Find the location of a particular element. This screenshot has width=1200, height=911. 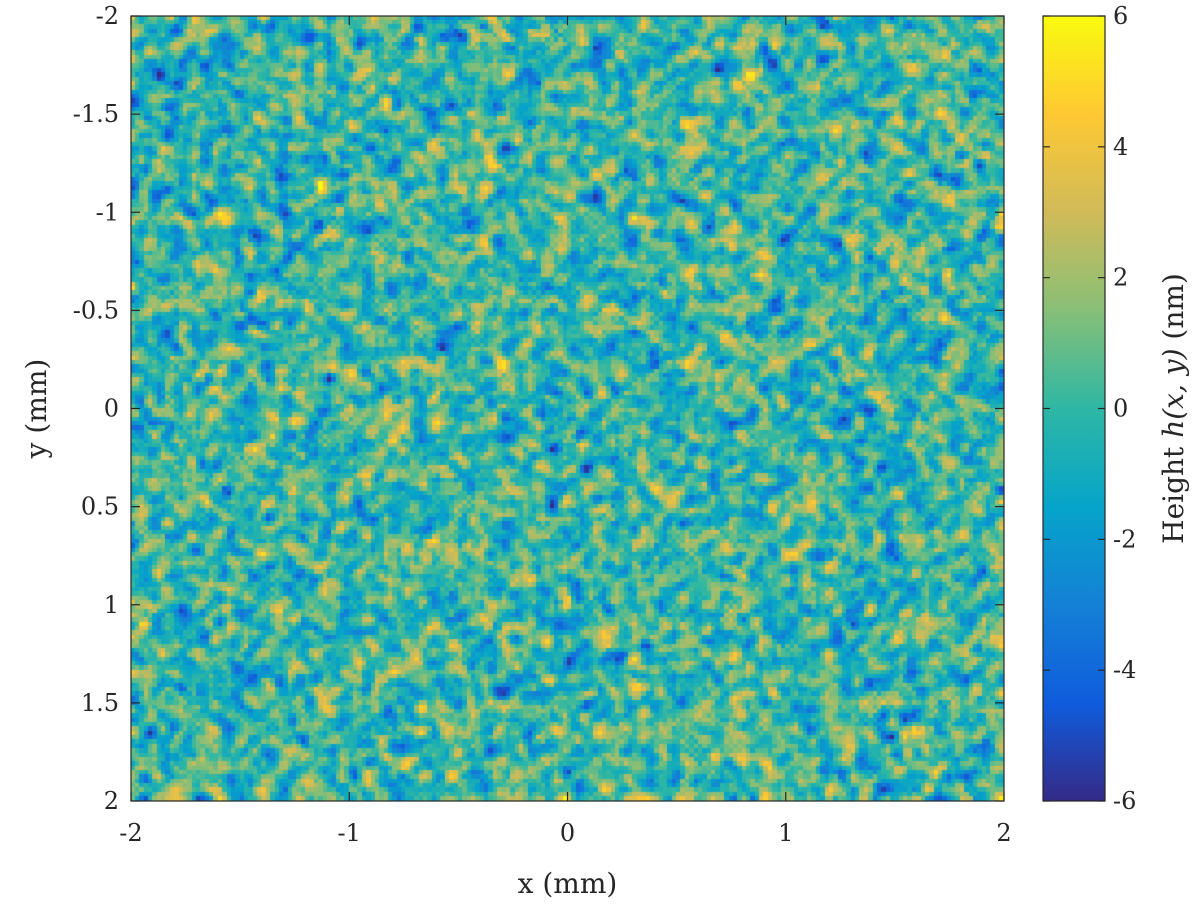

colorbar-tick-label: 4 is located at coordinates (1120, 147).